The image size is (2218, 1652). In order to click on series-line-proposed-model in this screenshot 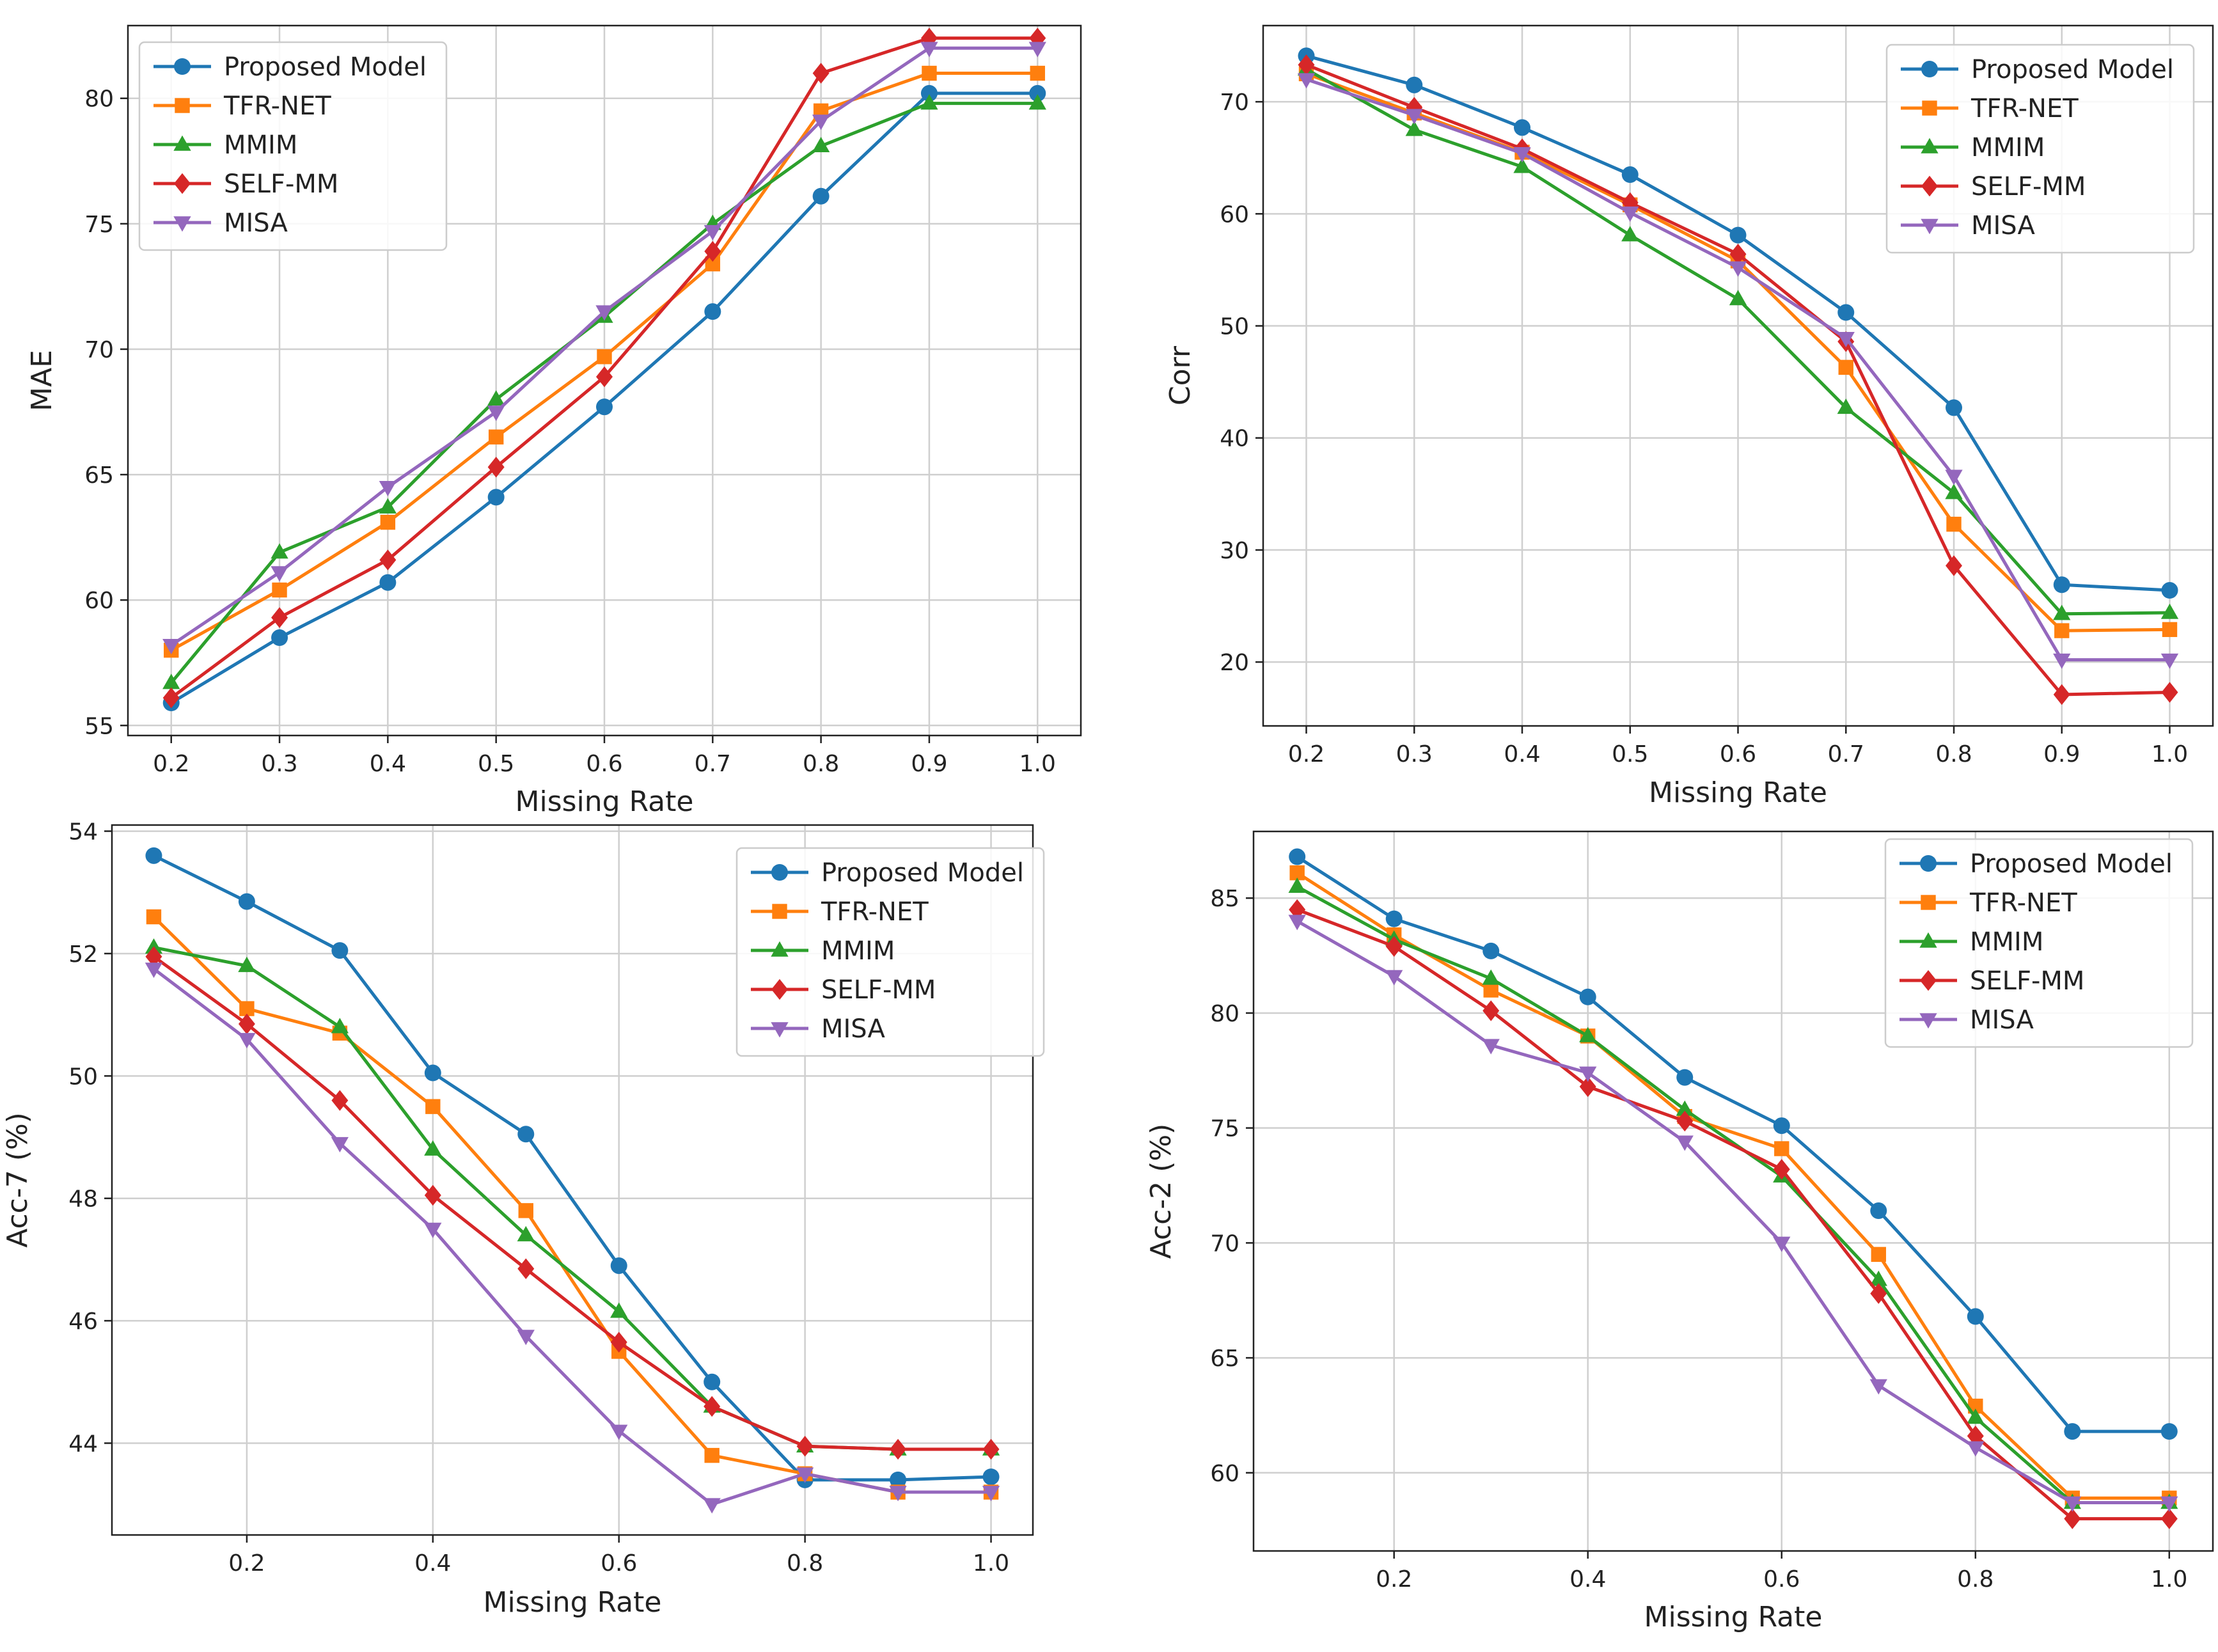, I will do `click(1732, 1144)`.